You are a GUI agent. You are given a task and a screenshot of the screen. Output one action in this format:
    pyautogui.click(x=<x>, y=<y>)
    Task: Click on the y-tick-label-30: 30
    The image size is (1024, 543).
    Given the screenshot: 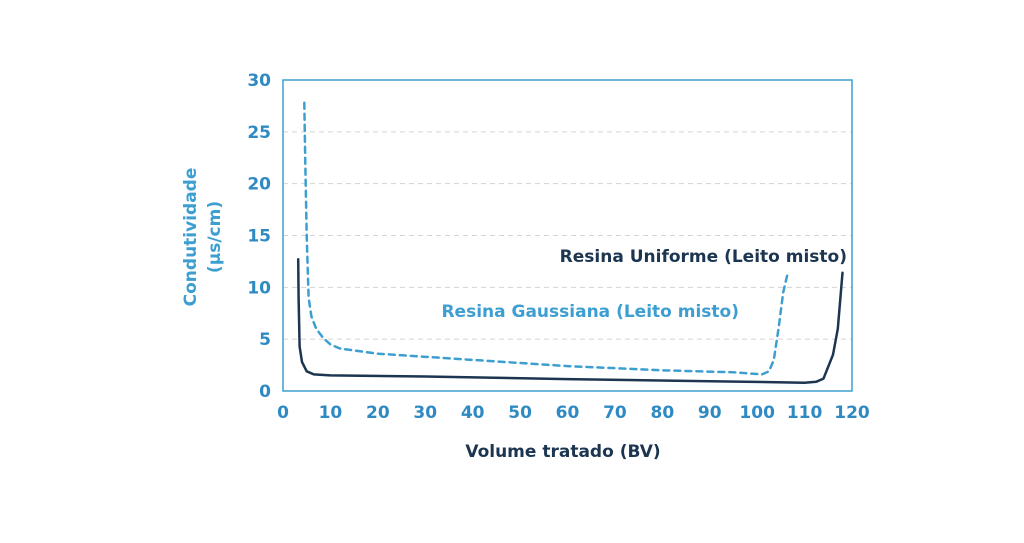 What is the action you would take?
    pyautogui.click(x=259, y=81)
    